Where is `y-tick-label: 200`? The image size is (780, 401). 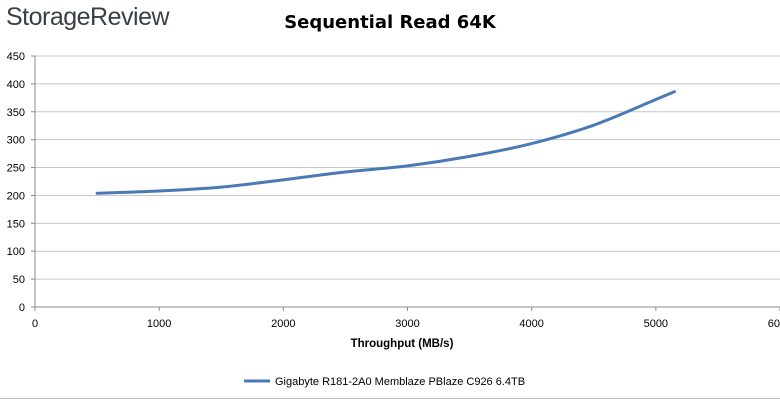 y-tick-label: 200 is located at coordinates (16, 196).